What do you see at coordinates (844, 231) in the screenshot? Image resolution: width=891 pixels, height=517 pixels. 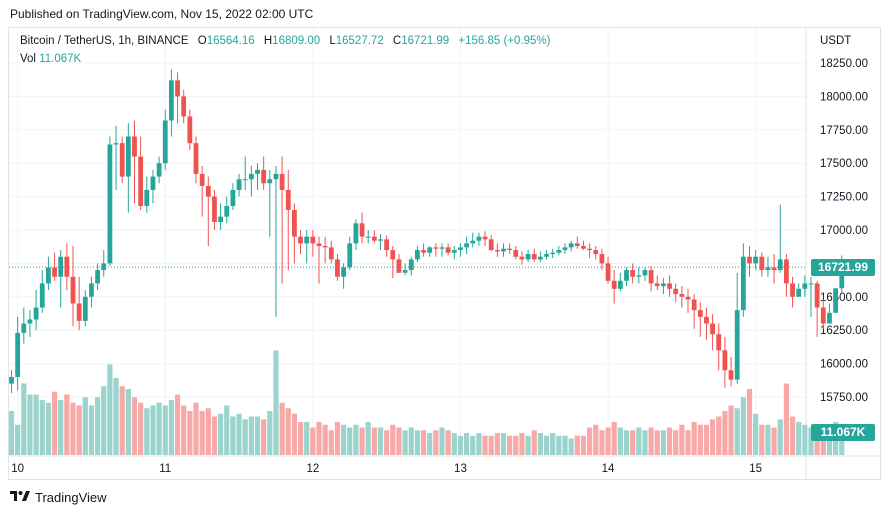 I see `y-tick-label: 17000.00` at bounding box center [844, 231].